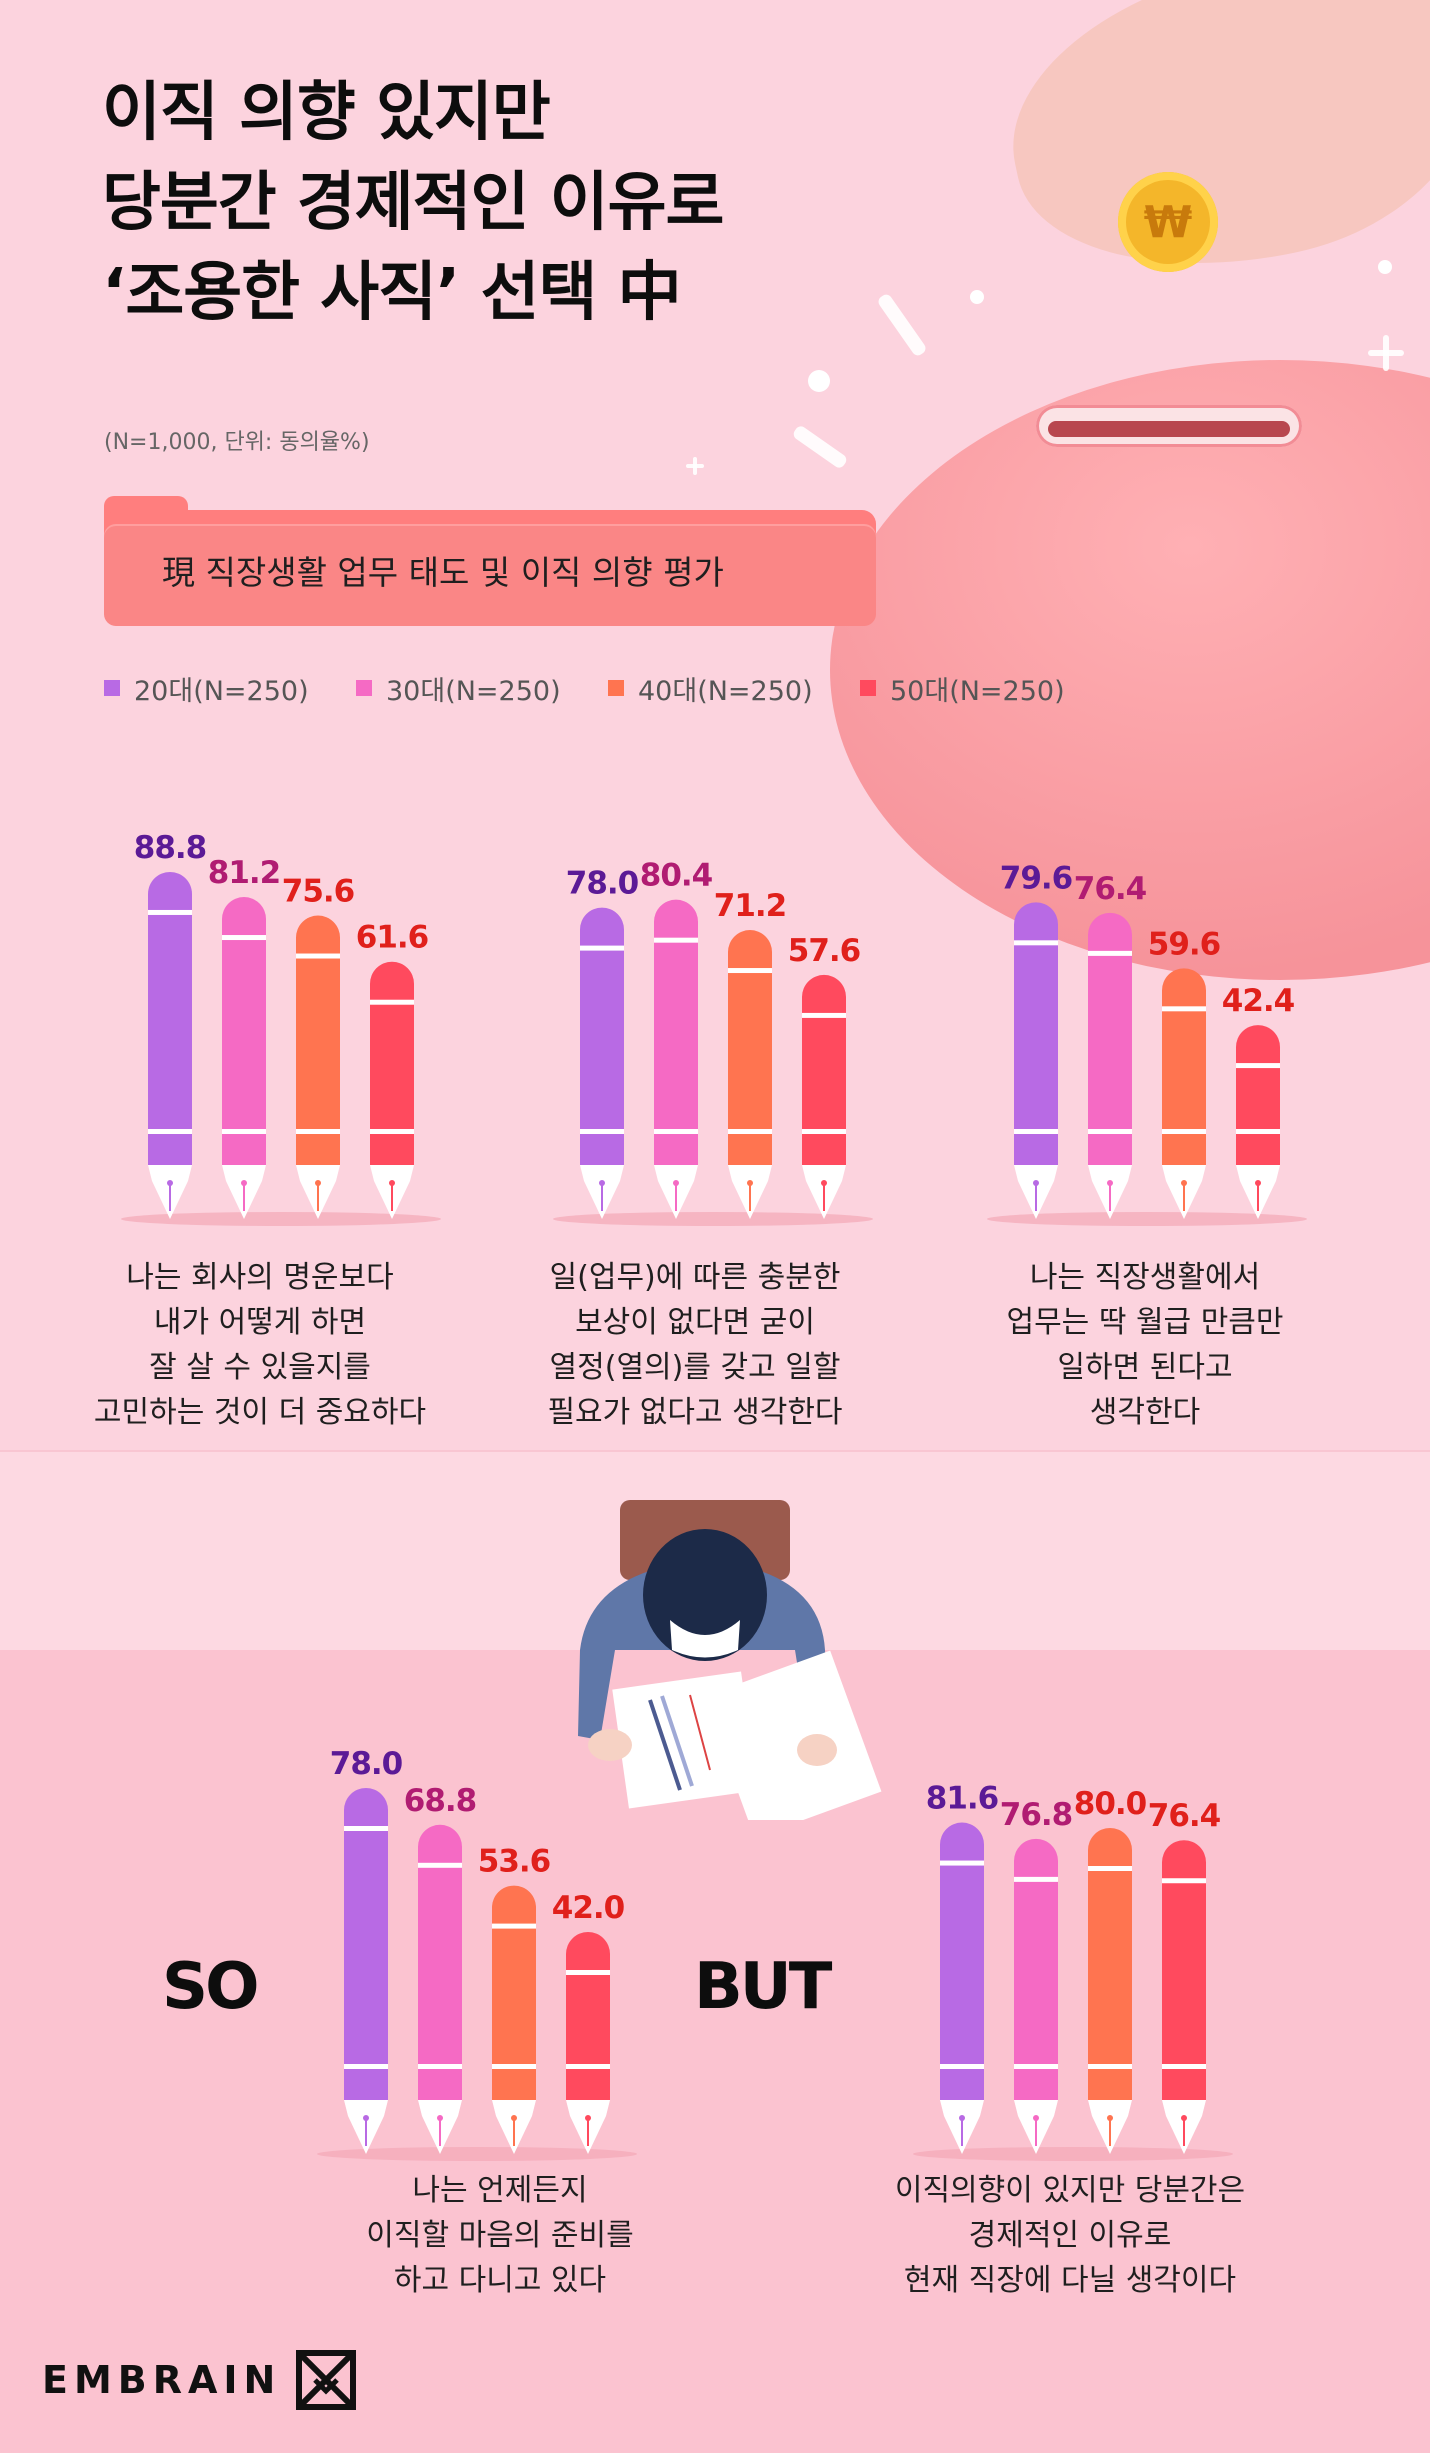  Describe the element at coordinates (1145, 1412) in the screenshot. I see `caption-line: 생각한다` at that location.